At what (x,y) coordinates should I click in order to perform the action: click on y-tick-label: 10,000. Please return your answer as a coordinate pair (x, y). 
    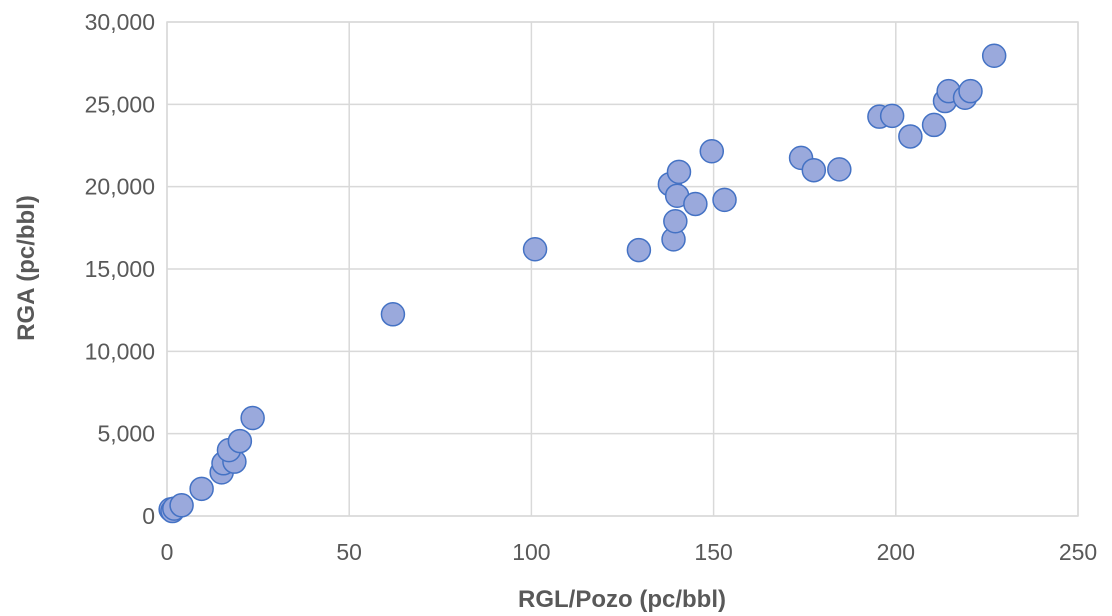
    Looking at the image, I should click on (120, 351).